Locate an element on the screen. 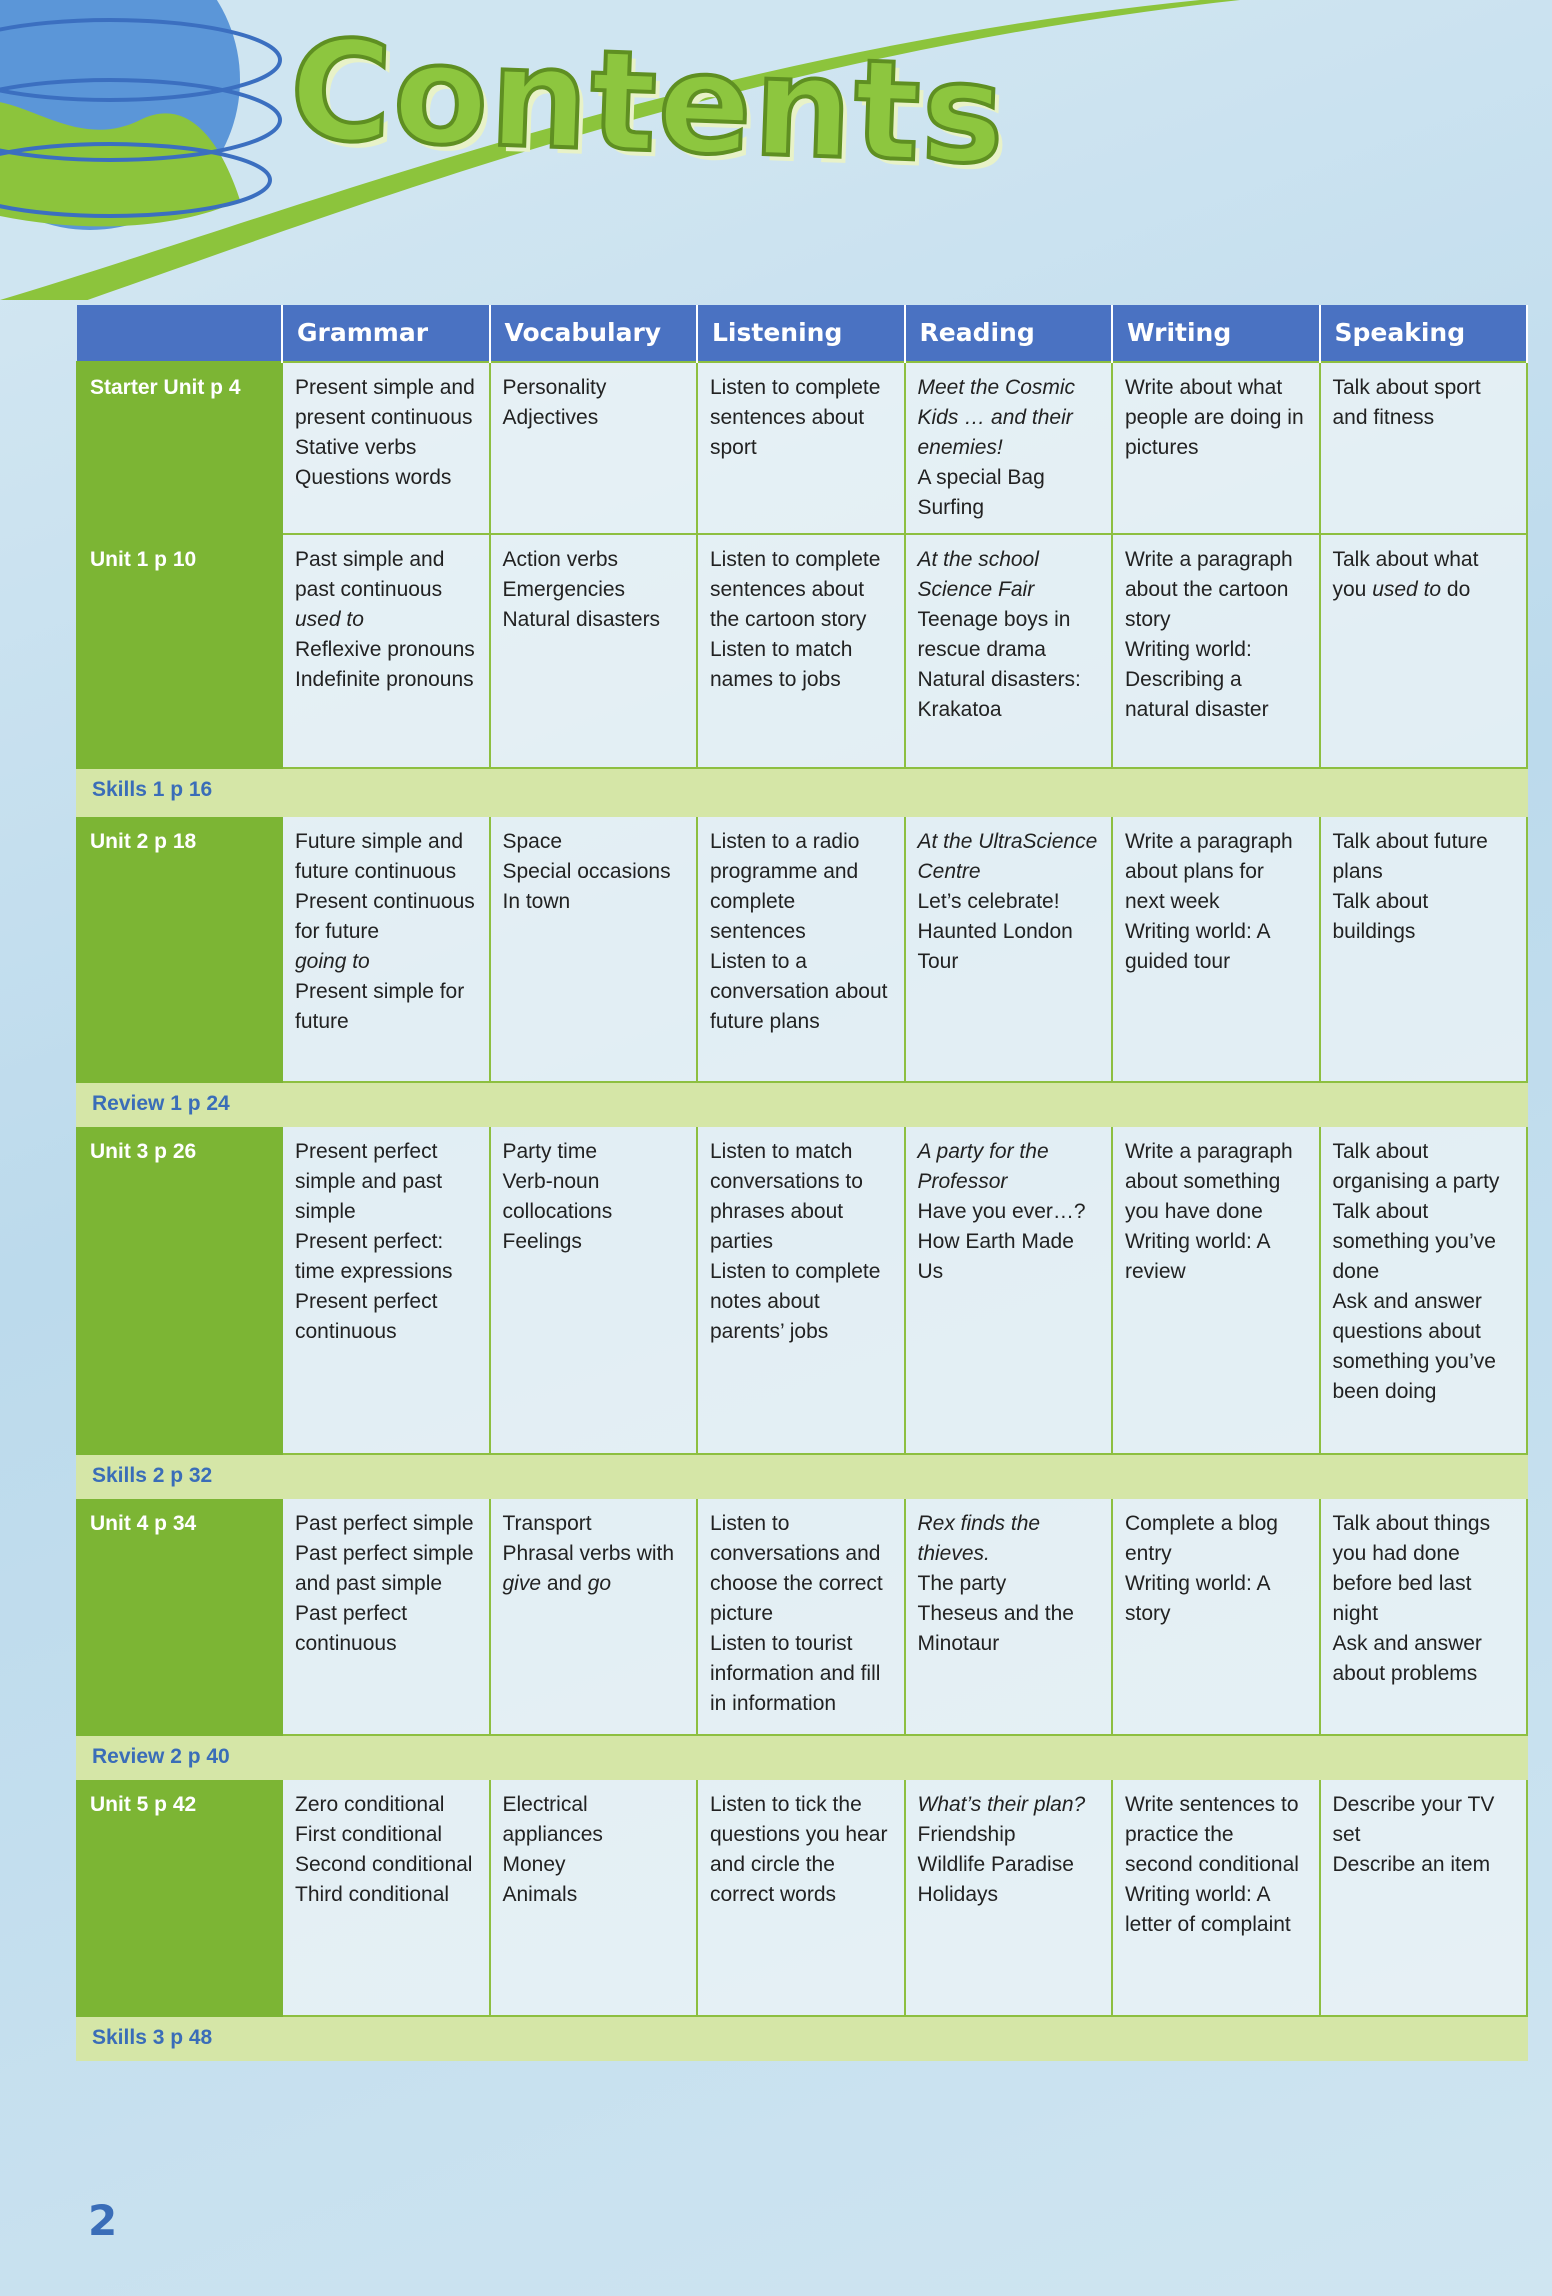 The image size is (1552, 2296). text: In town is located at coordinates (536, 901).